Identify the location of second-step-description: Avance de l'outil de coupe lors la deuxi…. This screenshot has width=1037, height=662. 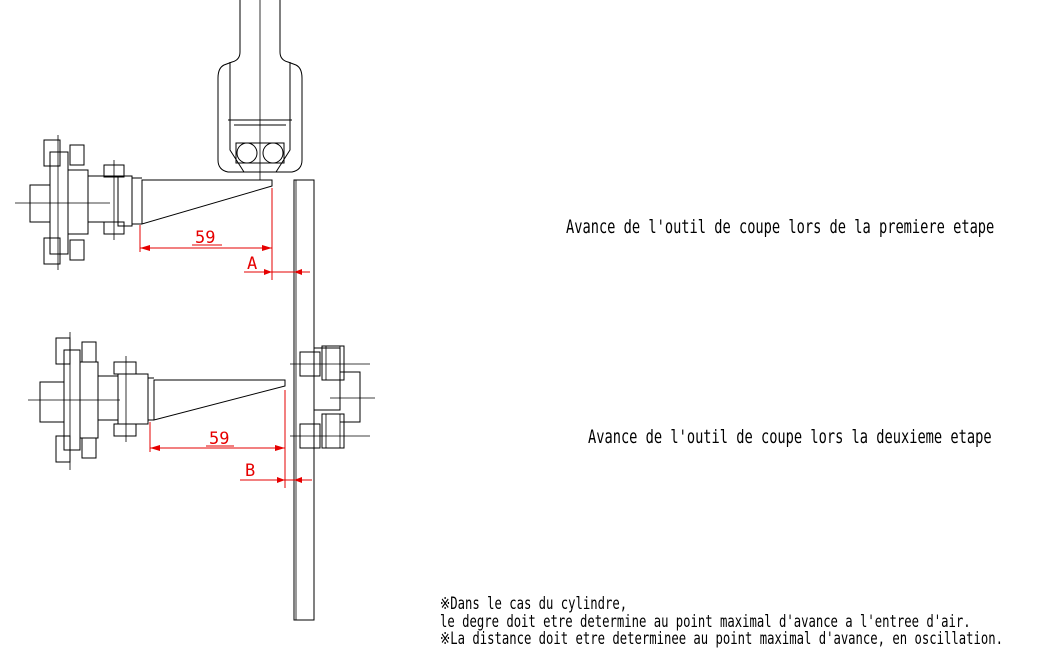
(790, 437).